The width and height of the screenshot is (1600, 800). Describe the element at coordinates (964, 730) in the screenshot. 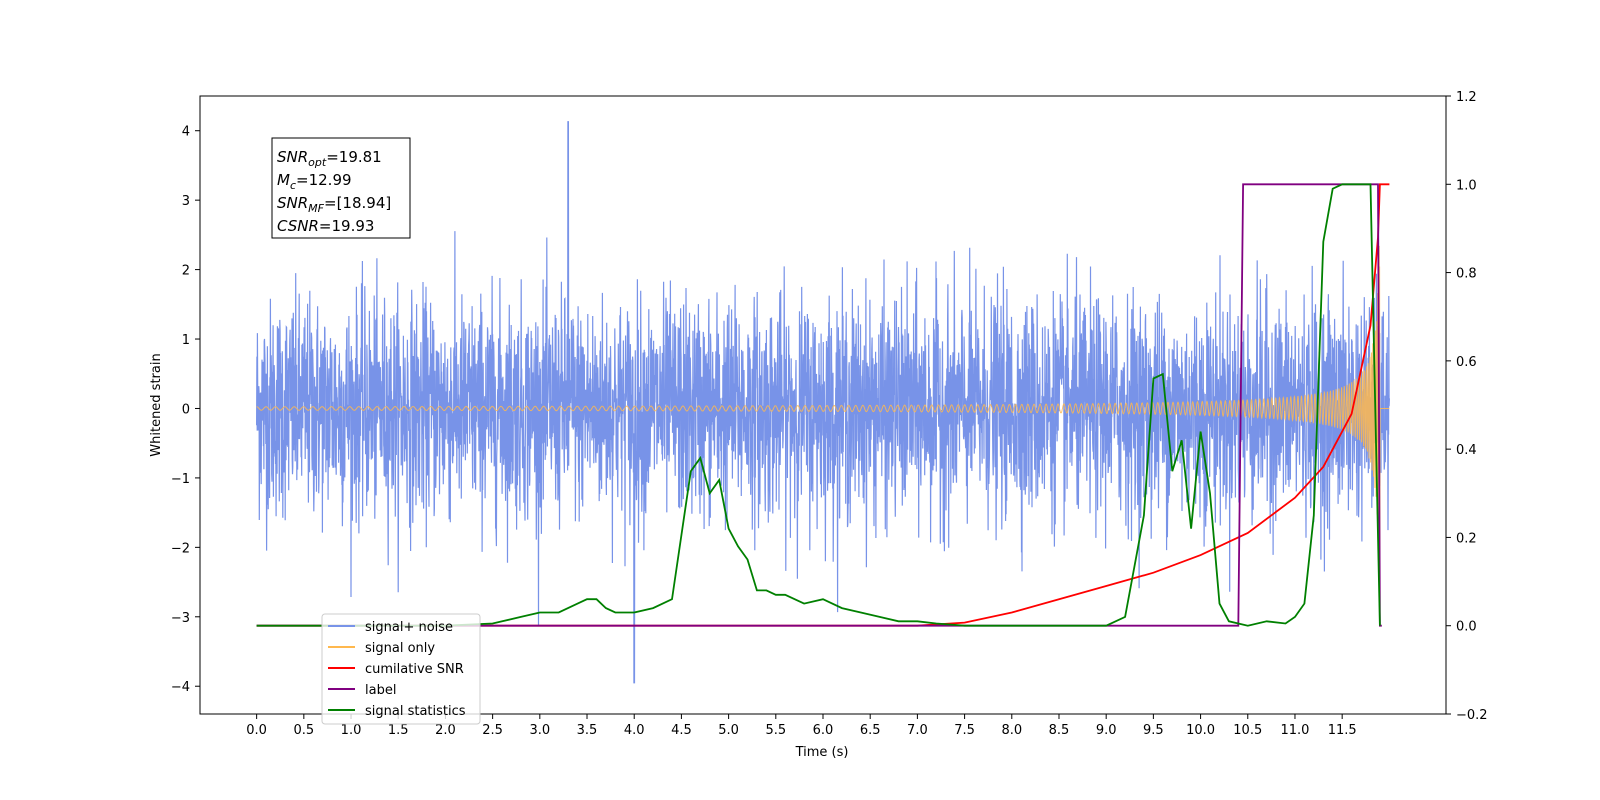

I see `x-tick-label: 7.5` at that location.